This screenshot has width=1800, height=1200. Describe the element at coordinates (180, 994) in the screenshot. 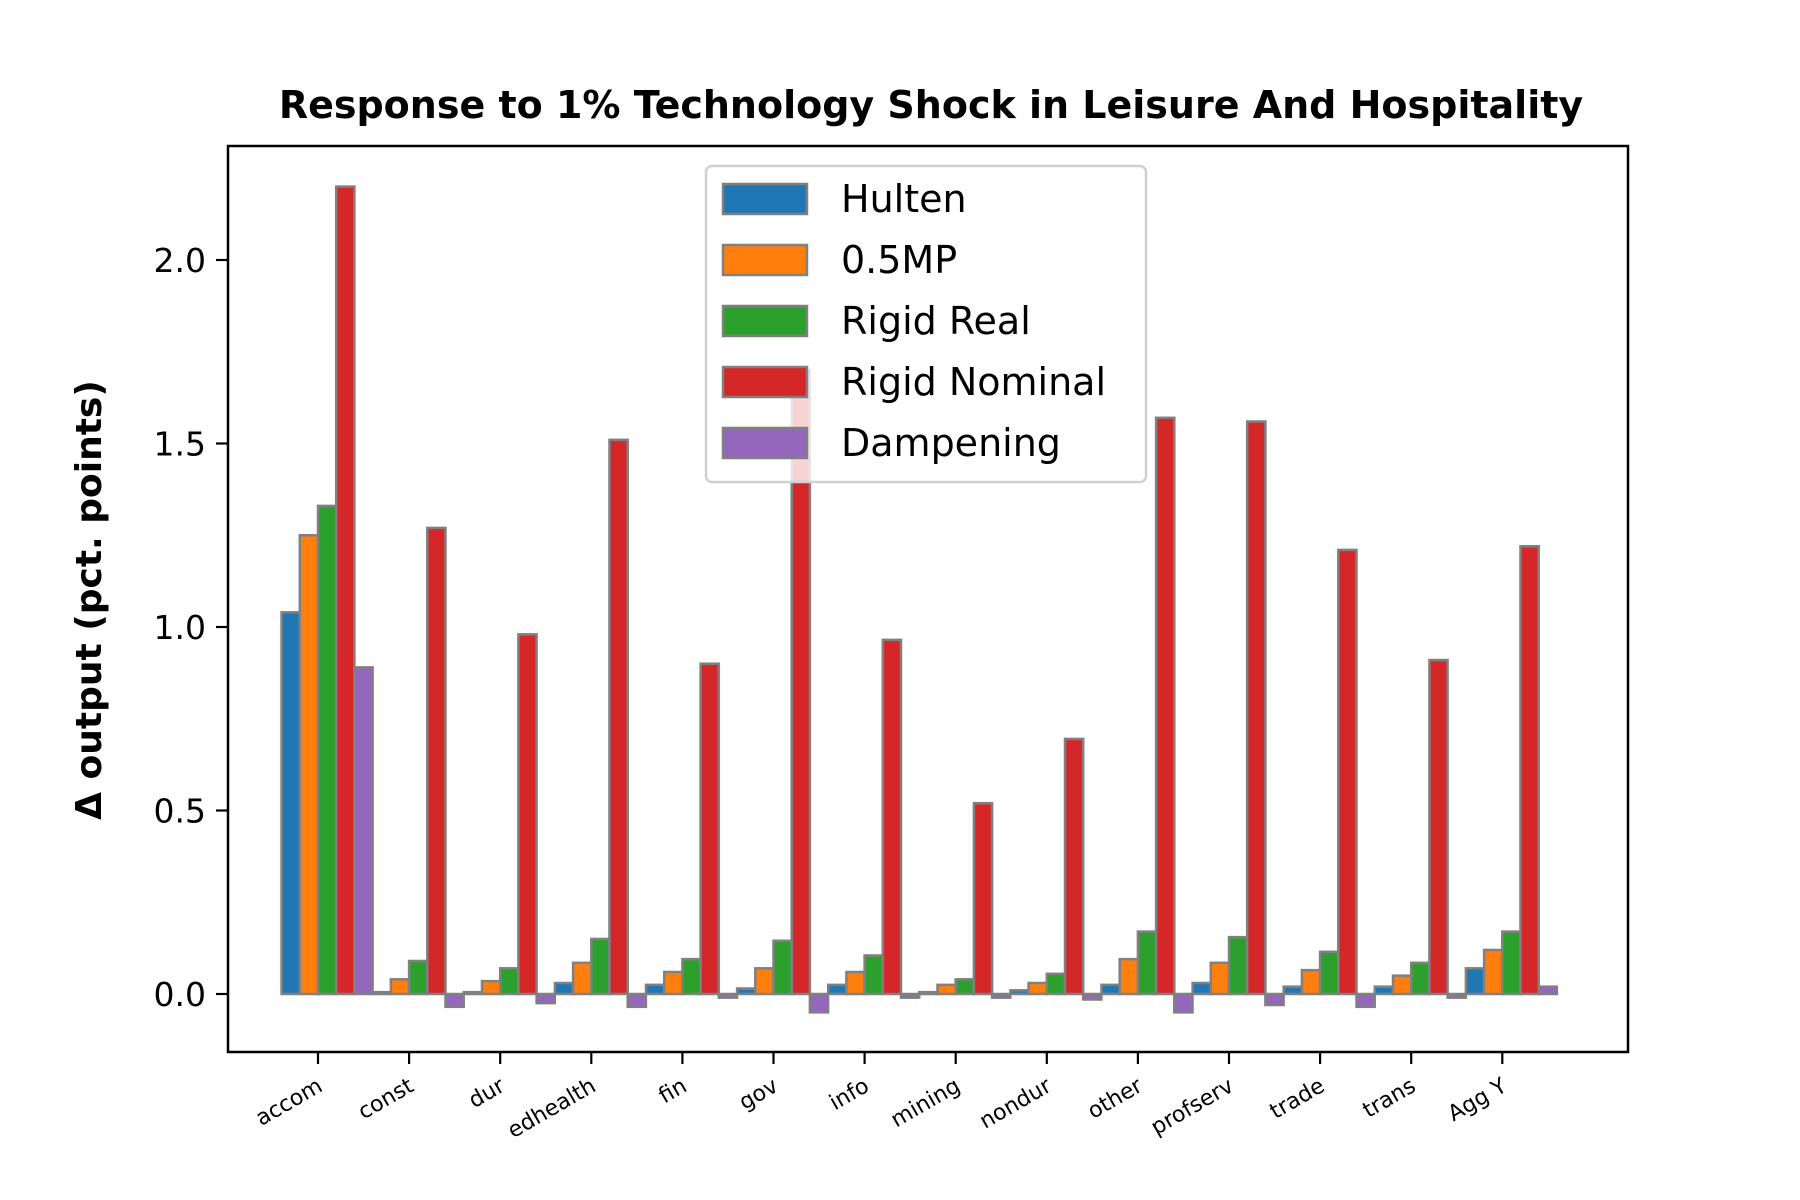

I see `y-tick-label: 0.0` at that location.